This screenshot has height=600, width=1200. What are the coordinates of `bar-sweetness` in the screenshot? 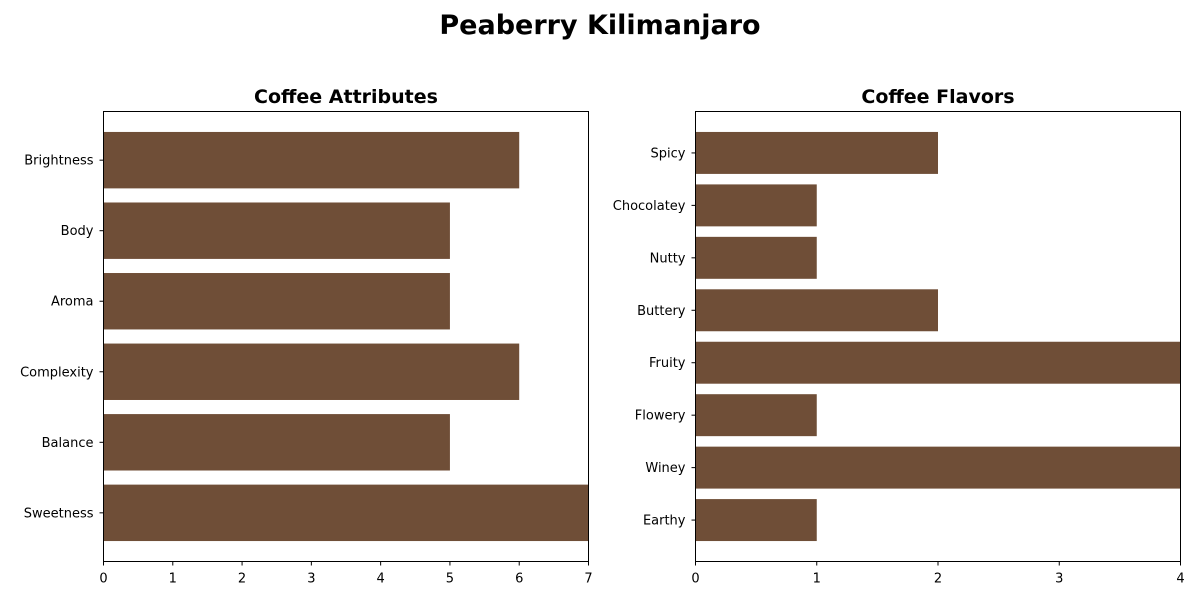 It's located at (346, 513).